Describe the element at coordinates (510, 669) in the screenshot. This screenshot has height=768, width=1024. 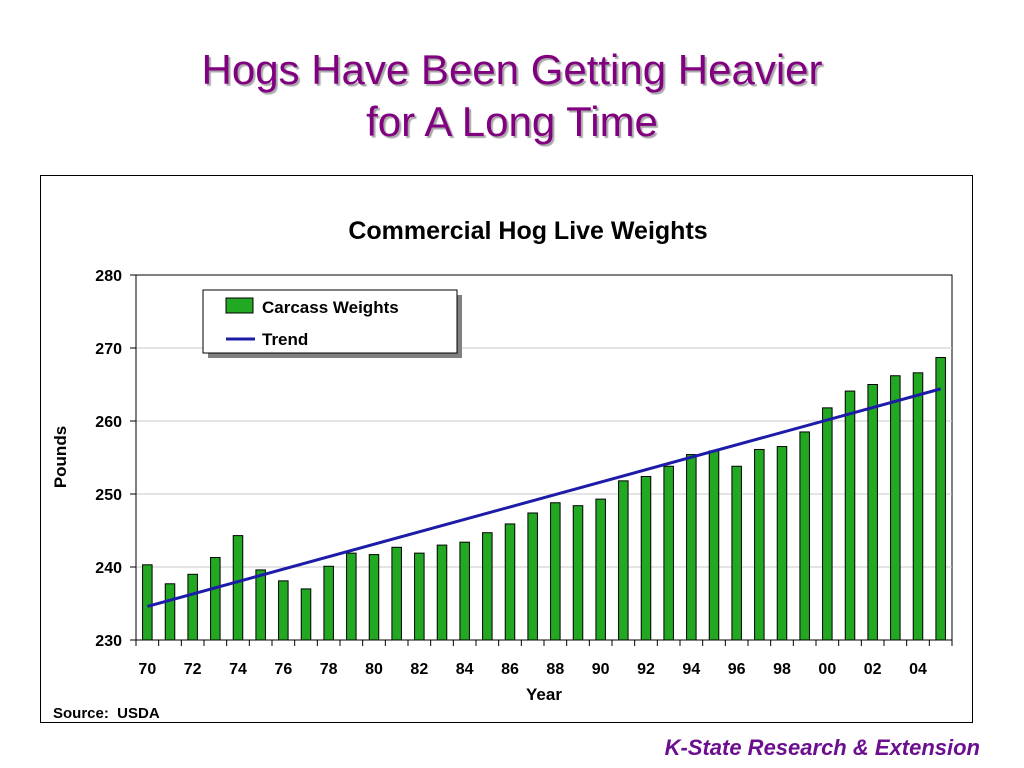
I see `x-tick-label: 86` at that location.